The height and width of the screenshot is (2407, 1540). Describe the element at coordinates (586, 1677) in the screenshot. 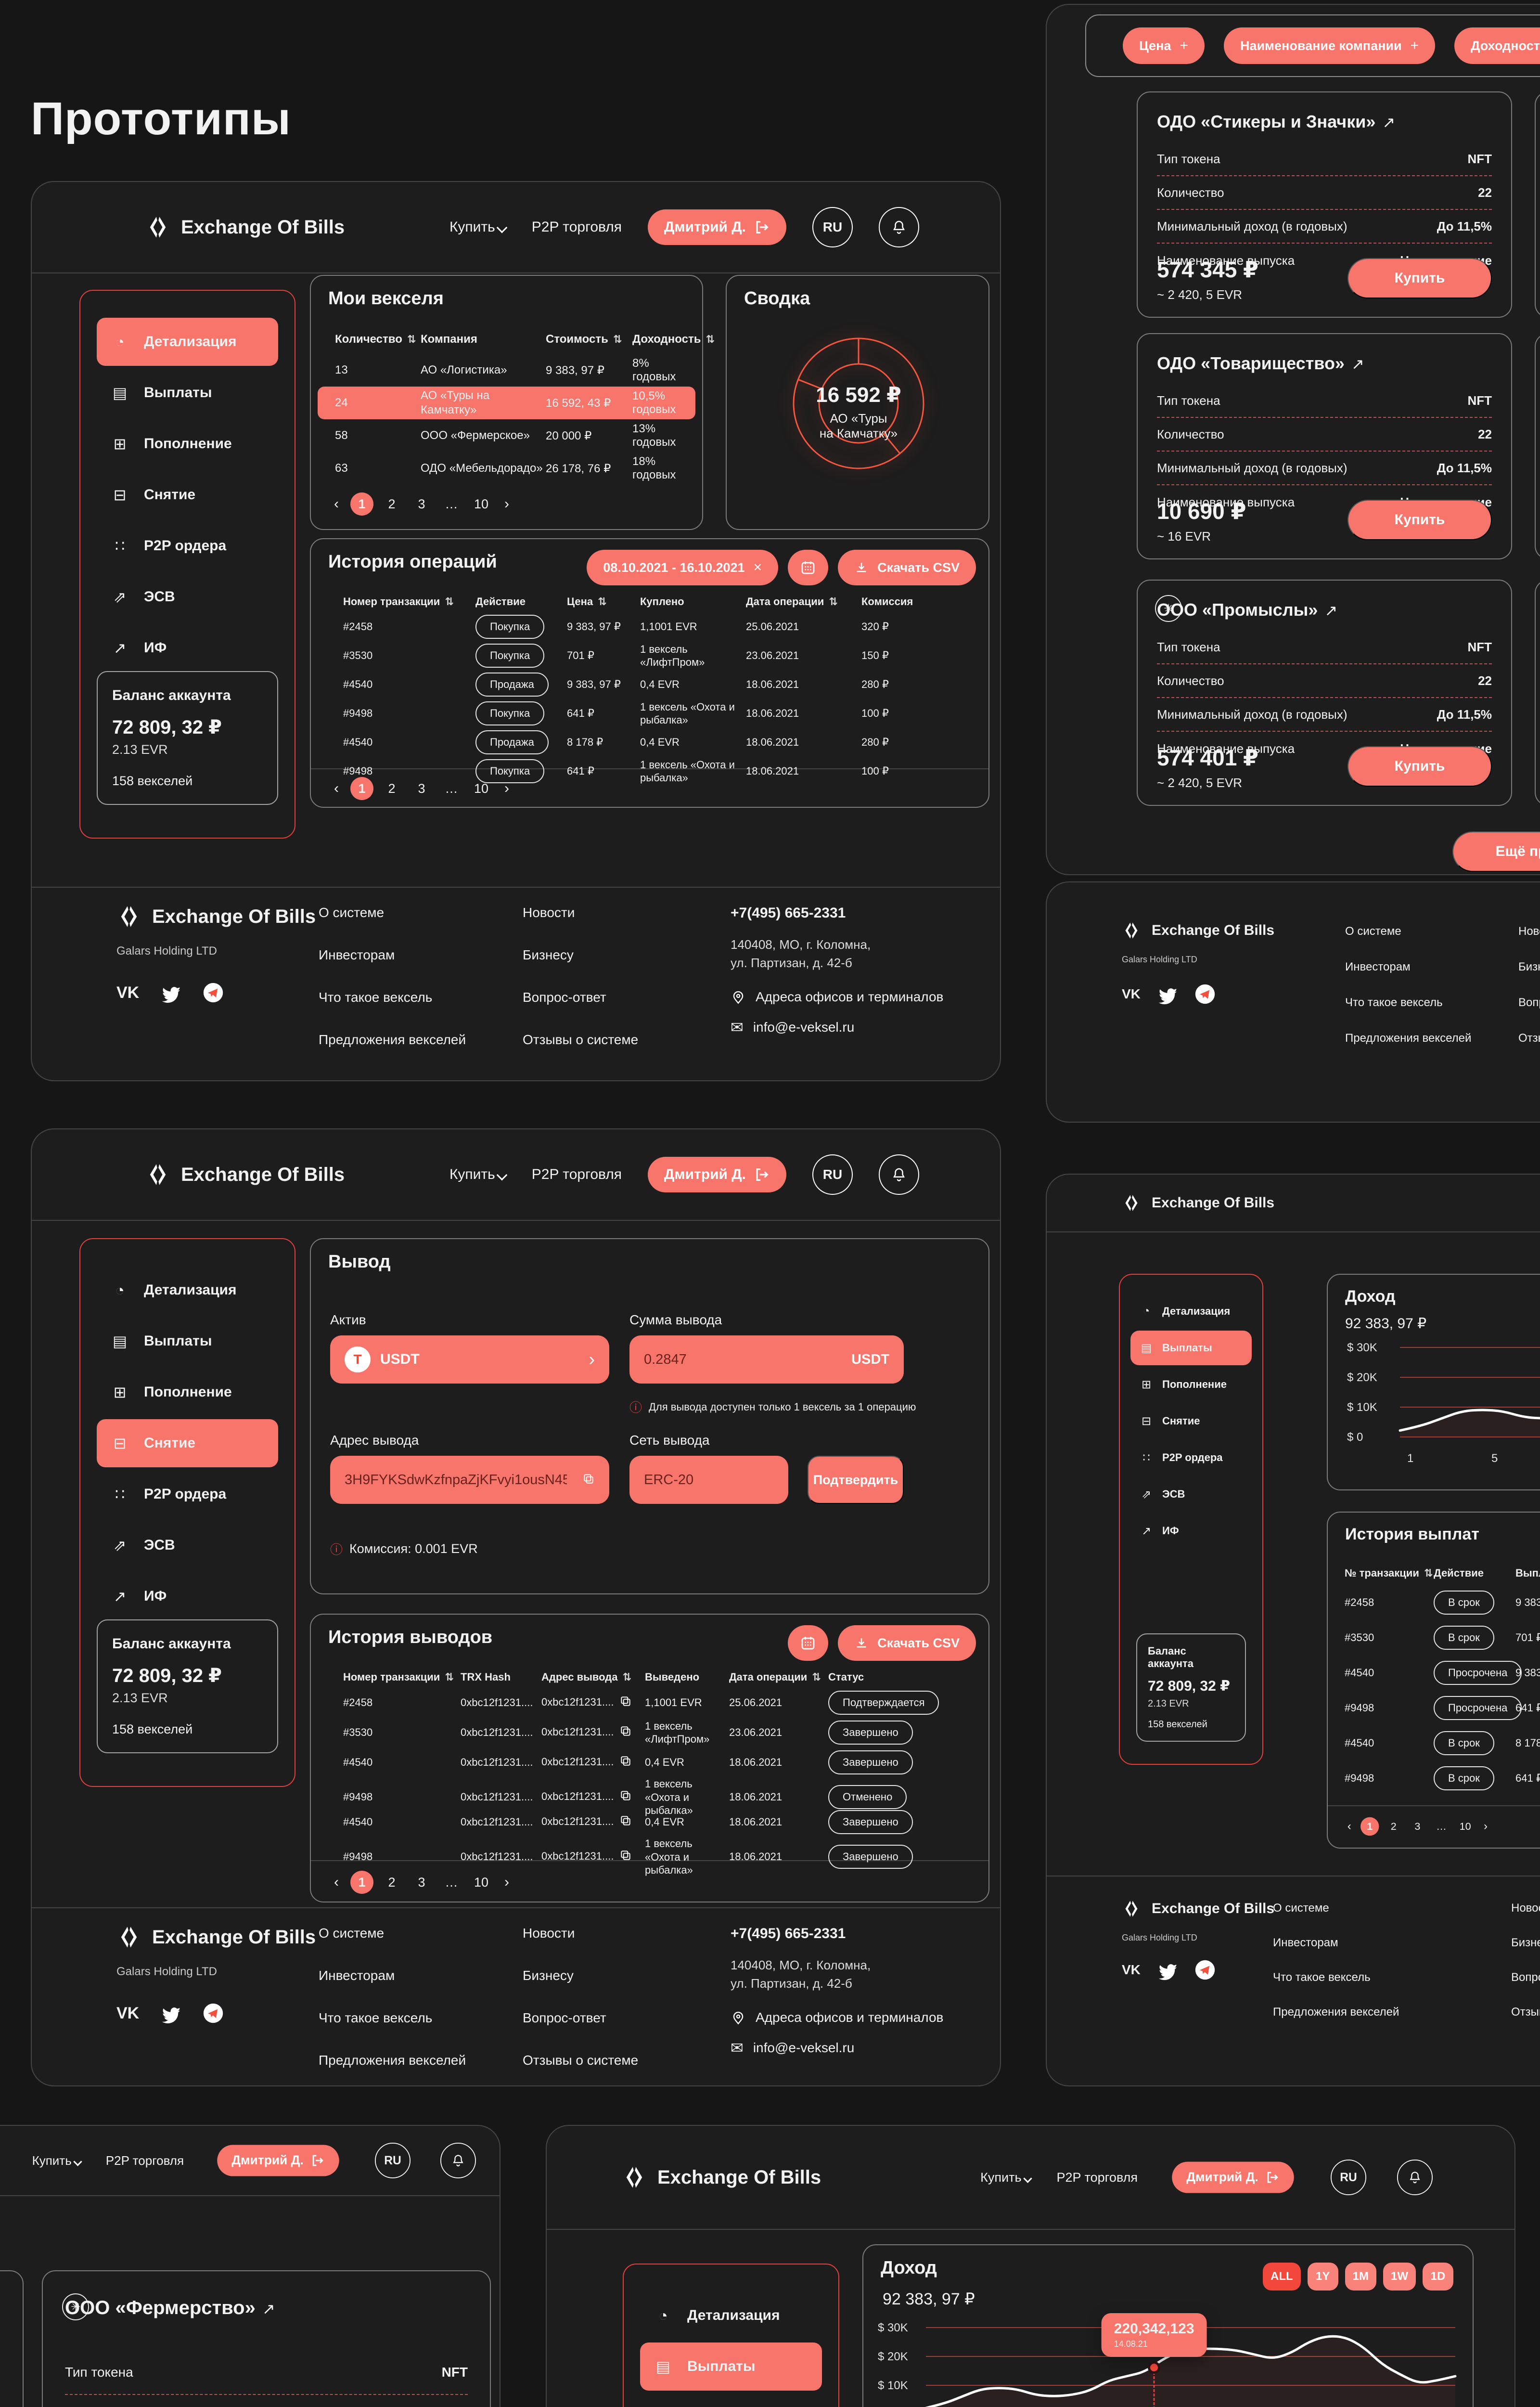

I see `column-header: Адрес вывода ⇅` at that location.